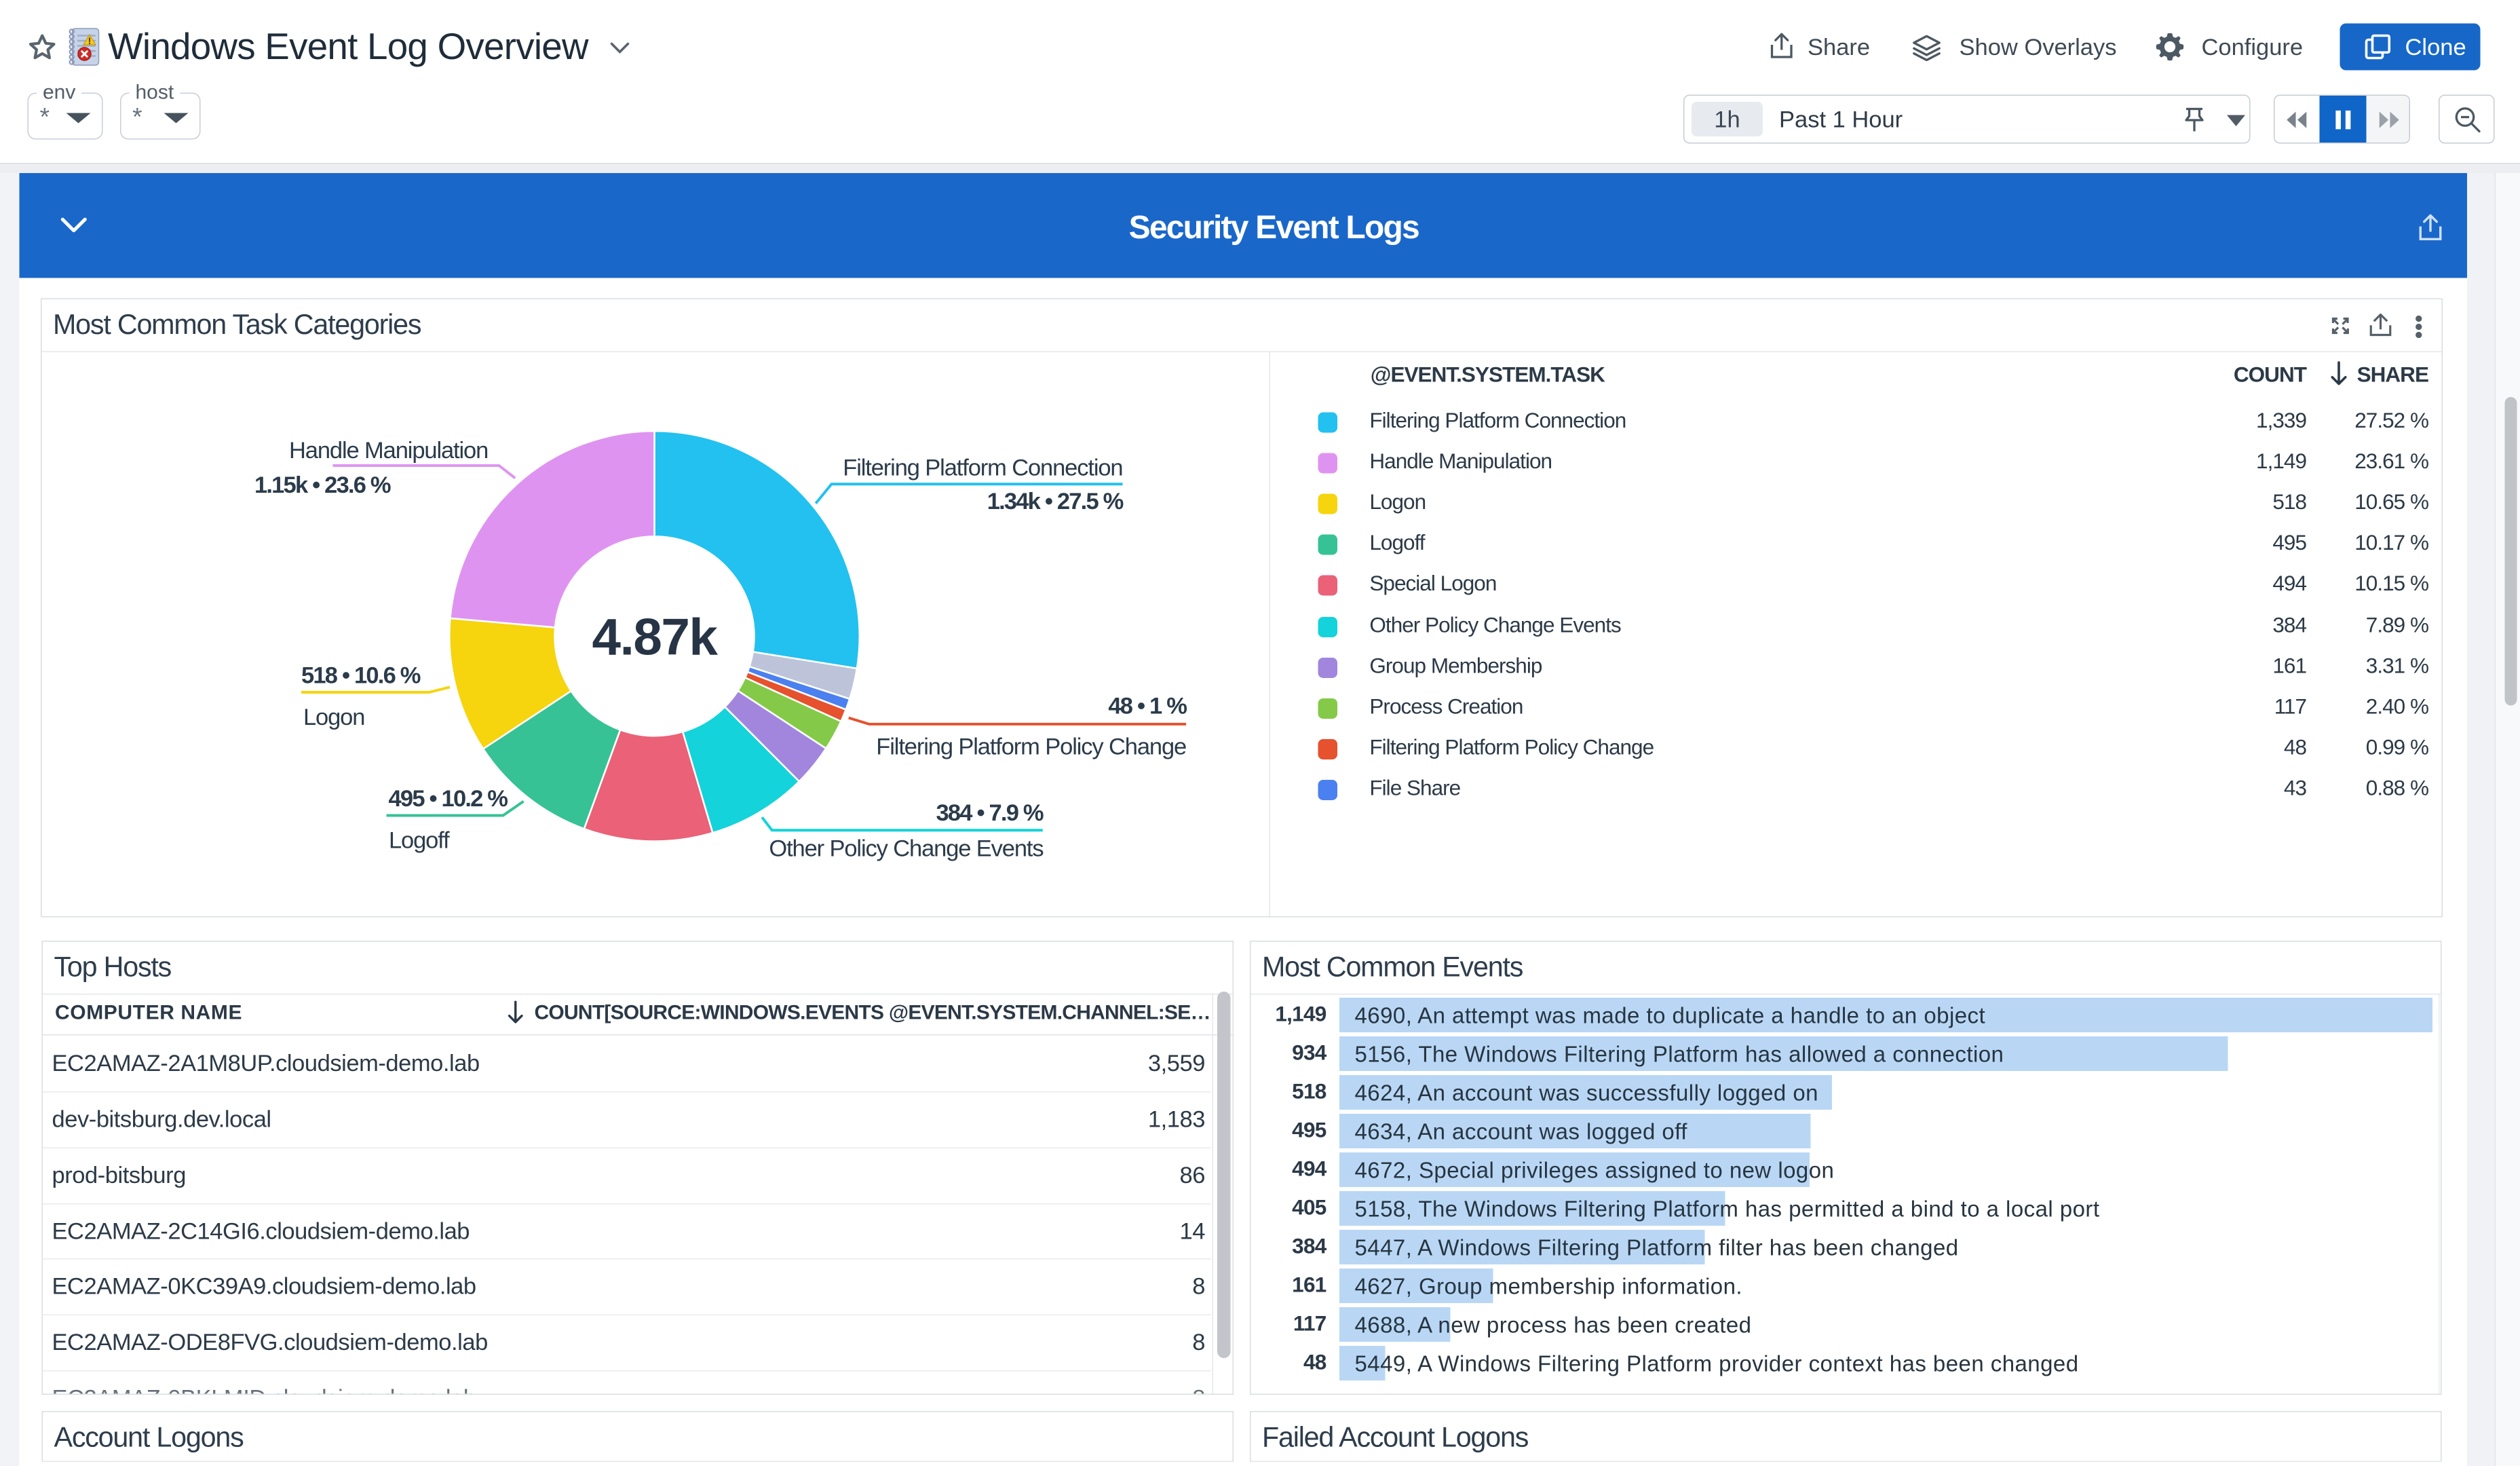 Image resolution: width=2520 pixels, height=1466 pixels. I want to click on svg-text: 495 • 10.2 %, so click(448, 799).